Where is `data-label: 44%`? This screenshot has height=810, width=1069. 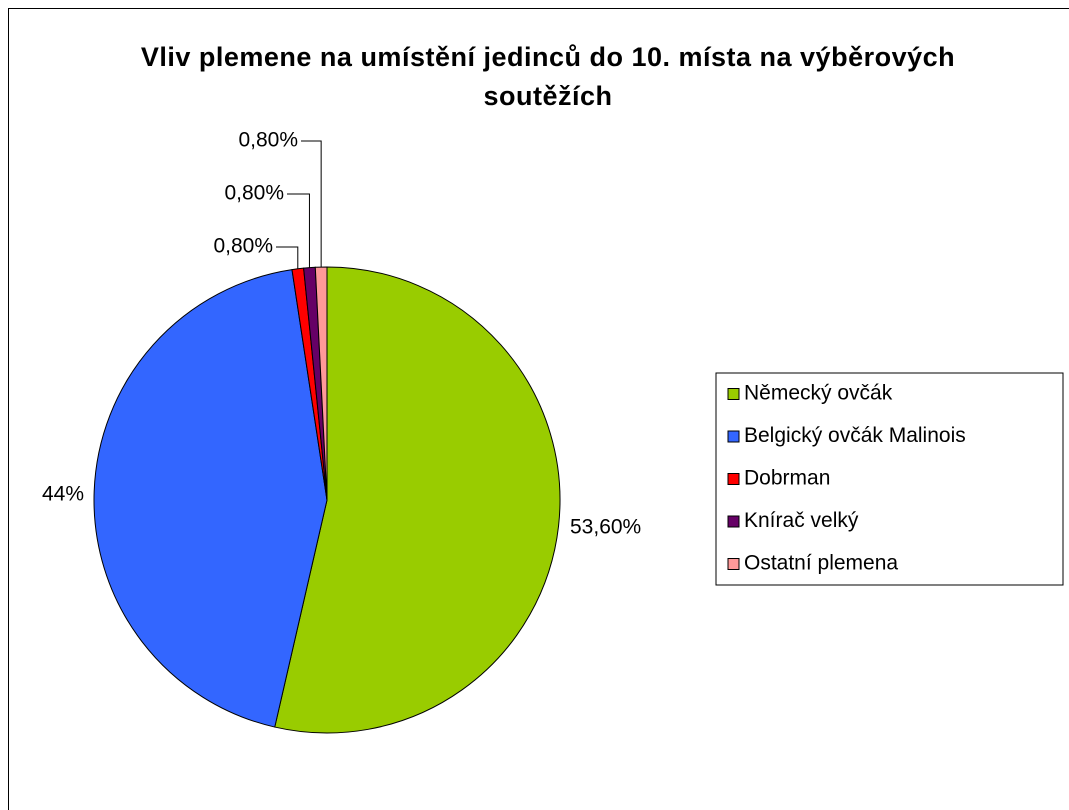
data-label: 44% is located at coordinates (63, 494).